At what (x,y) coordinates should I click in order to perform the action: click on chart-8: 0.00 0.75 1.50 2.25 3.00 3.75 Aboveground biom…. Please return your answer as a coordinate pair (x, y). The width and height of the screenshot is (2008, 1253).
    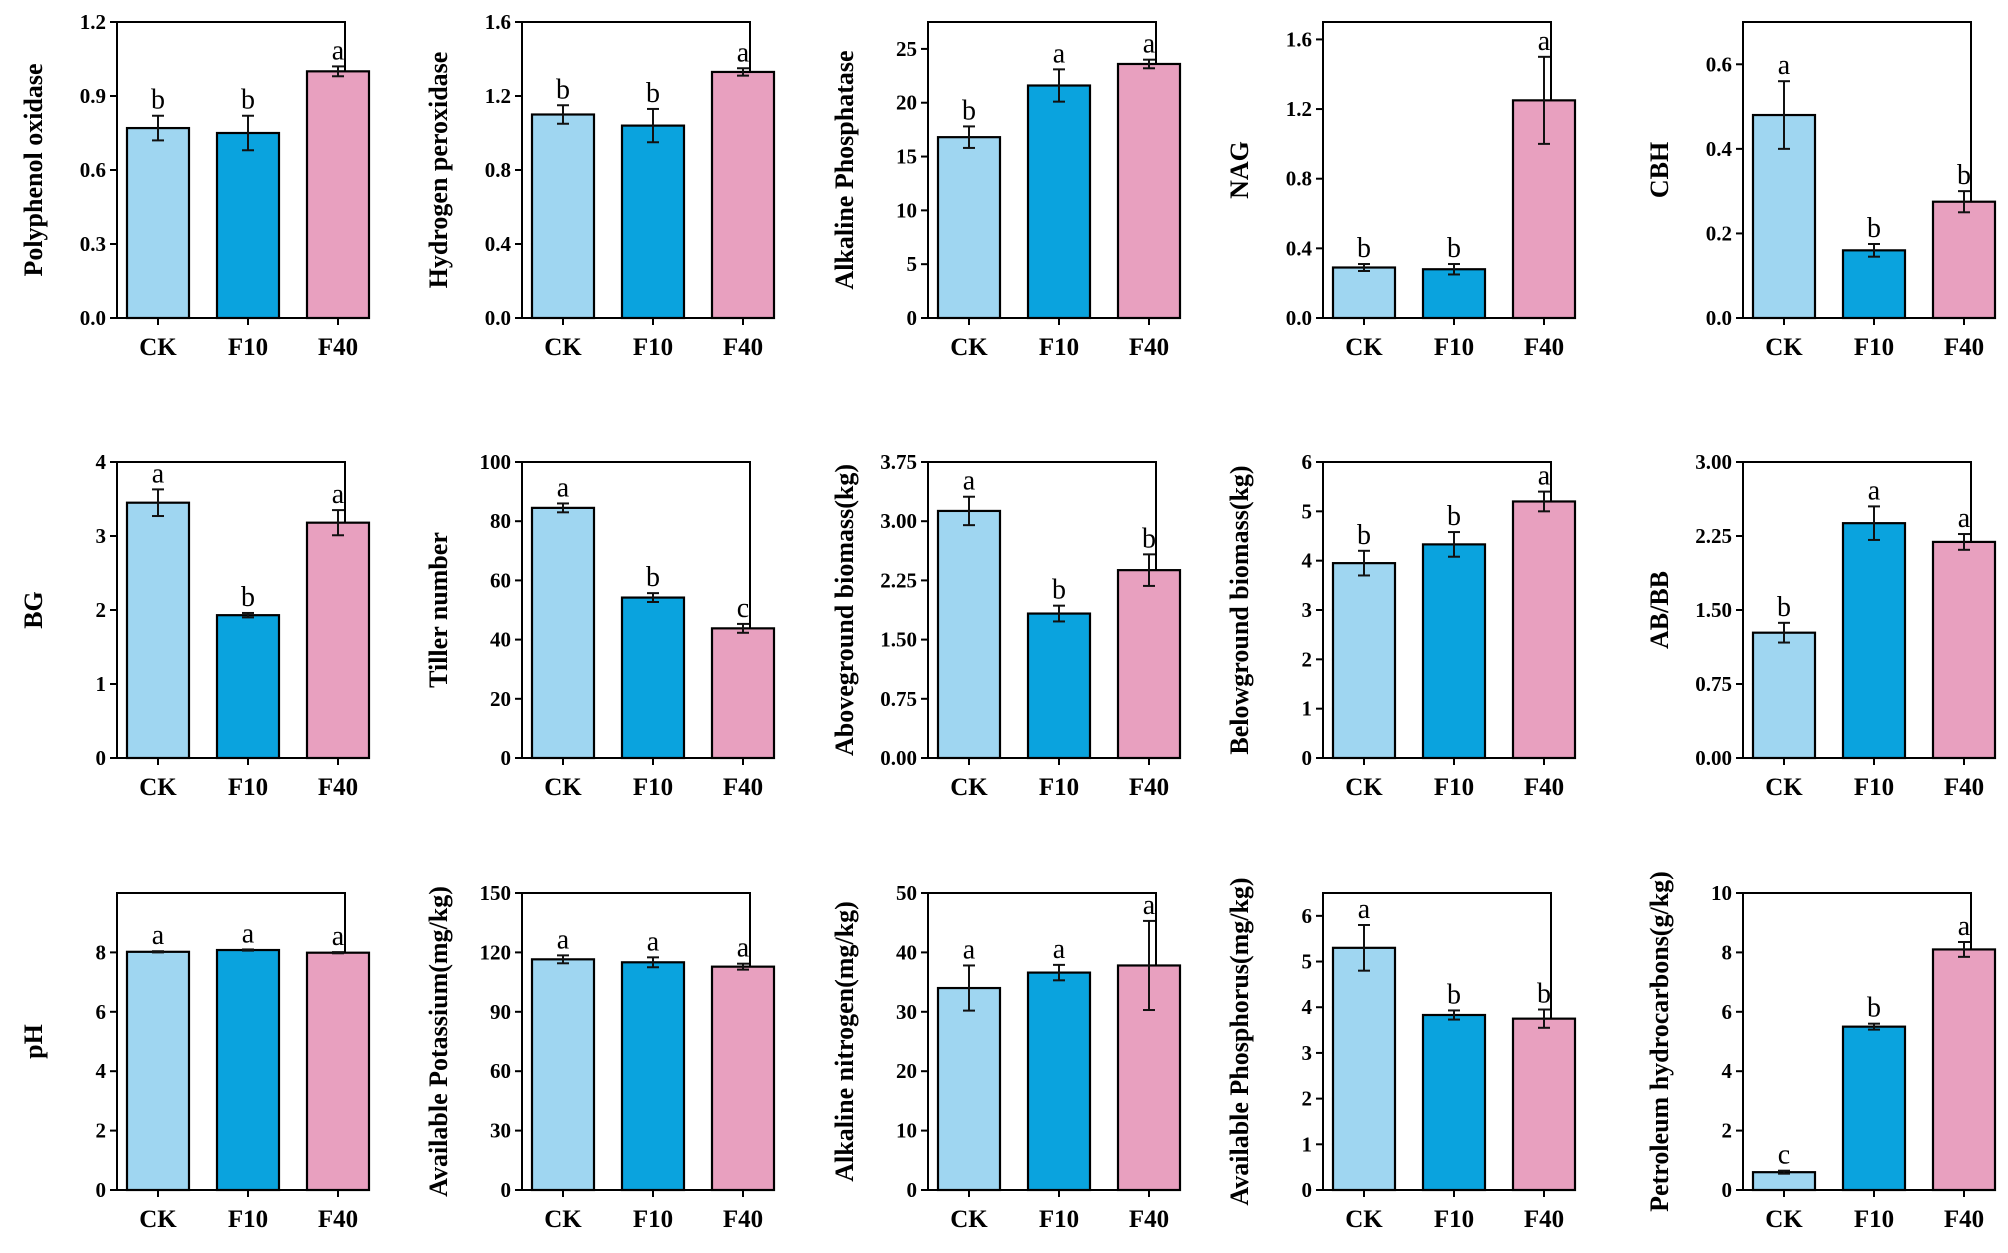
    Looking at the image, I should click on (1006, 625).